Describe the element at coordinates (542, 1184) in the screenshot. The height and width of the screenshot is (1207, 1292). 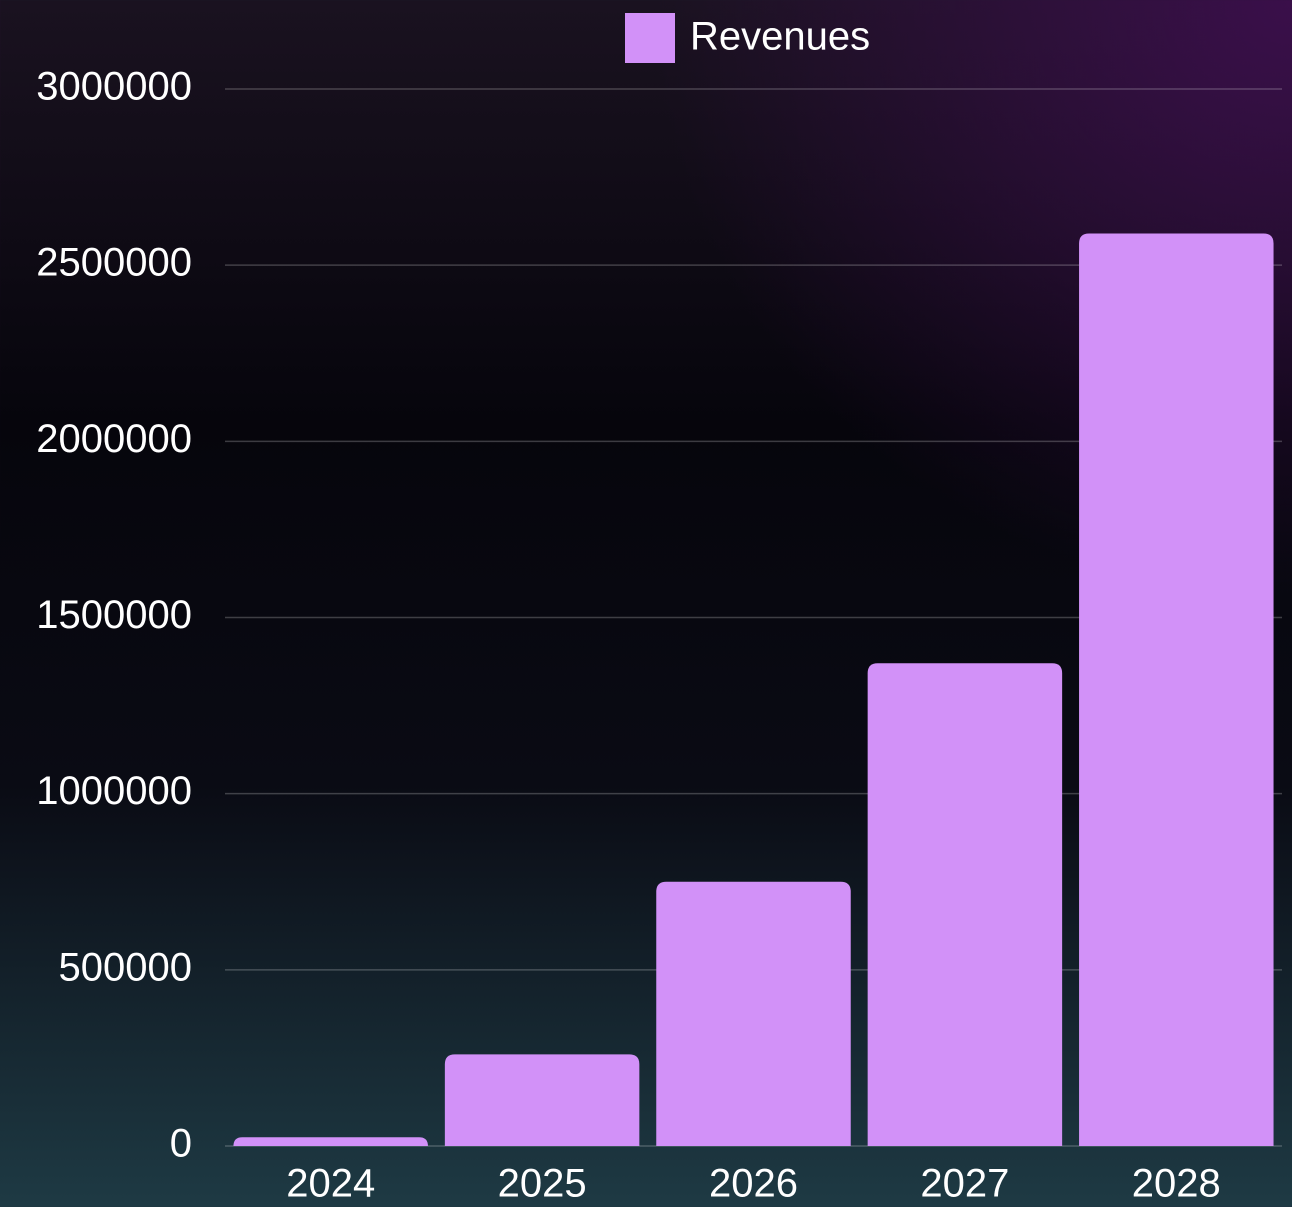
I see `x-tick-label: 2025` at that location.